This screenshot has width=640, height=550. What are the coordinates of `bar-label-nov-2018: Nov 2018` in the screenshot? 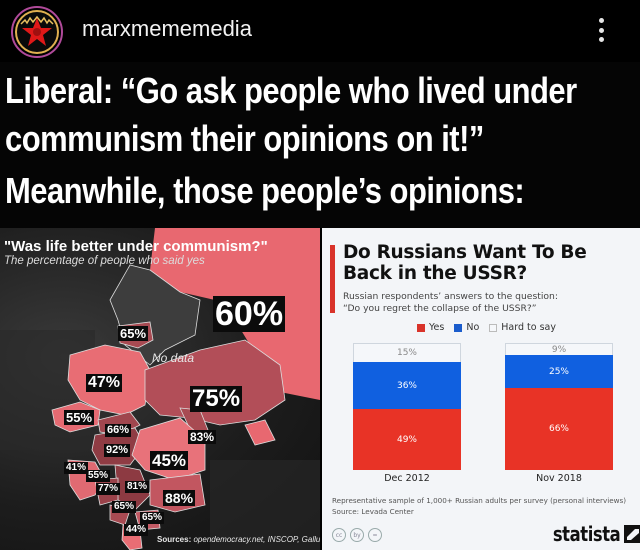 It's located at (559, 478).